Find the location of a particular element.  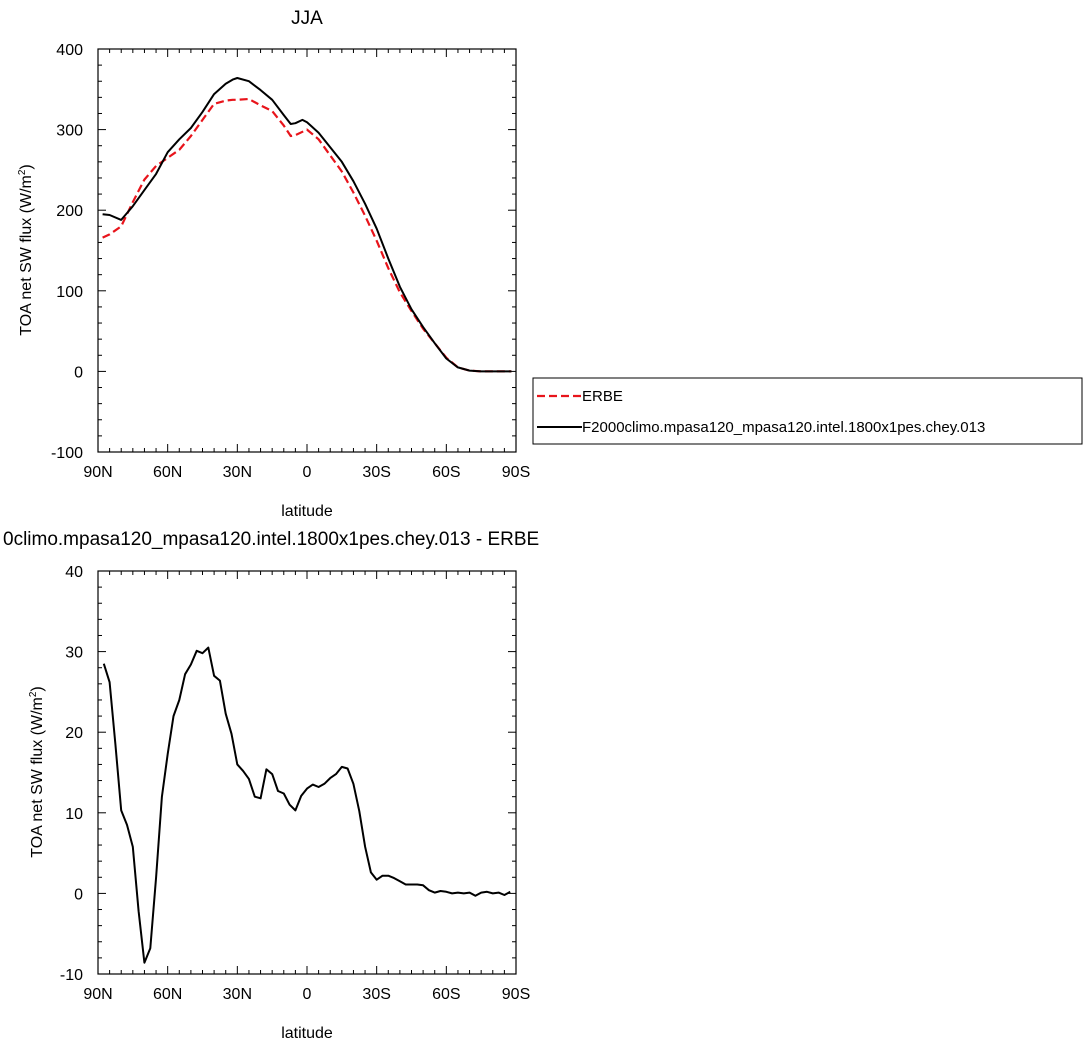

y-tick-label: 300 is located at coordinates (69, 131).